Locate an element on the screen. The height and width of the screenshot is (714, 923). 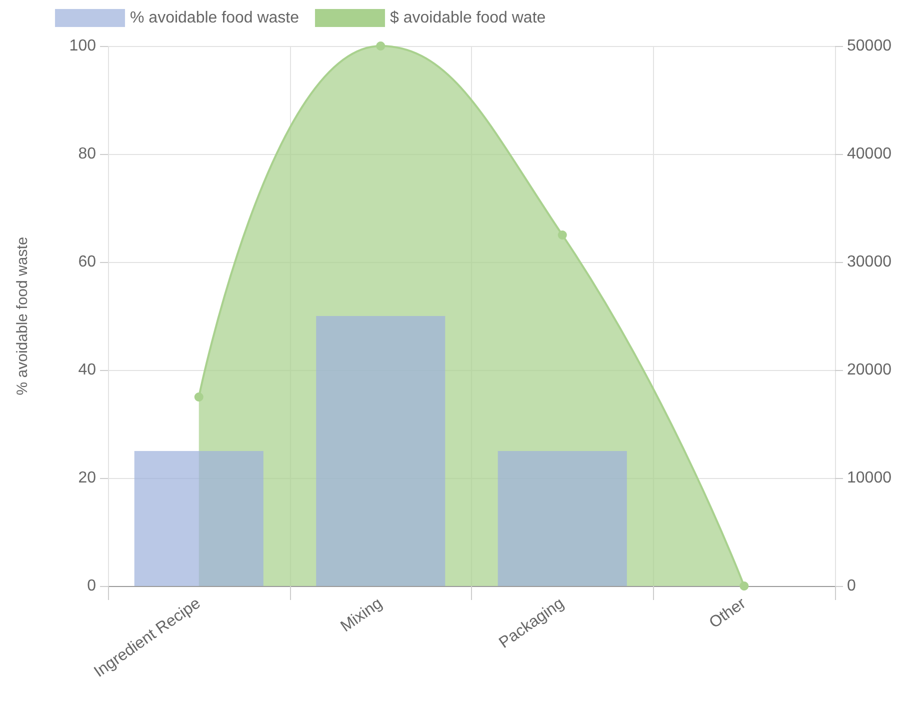
y-tick-label: 100 is located at coordinates (82, 46).